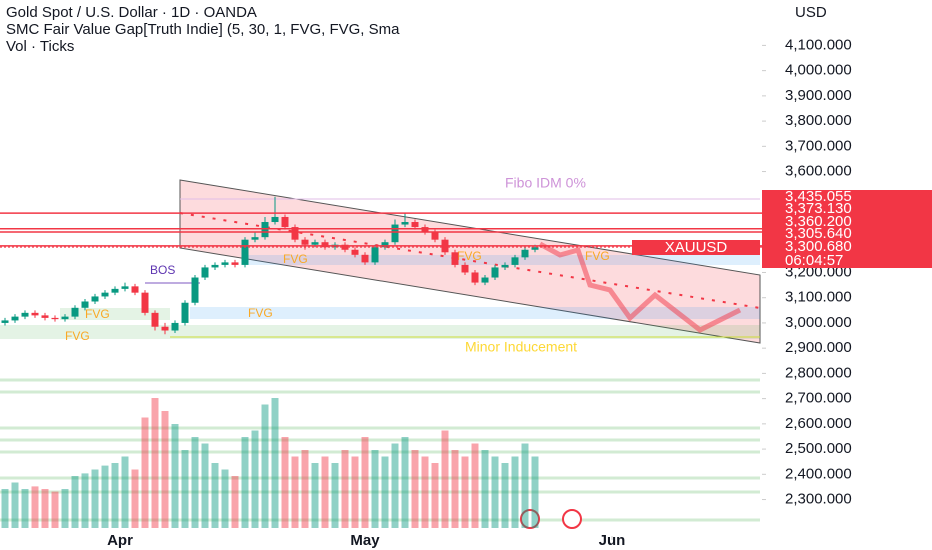 This screenshot has width=932, height=550. What do you see at coordinates (612, 540) in the screenshot?
I see `x-tick-label: Jun` at bounding box center [612, 540].